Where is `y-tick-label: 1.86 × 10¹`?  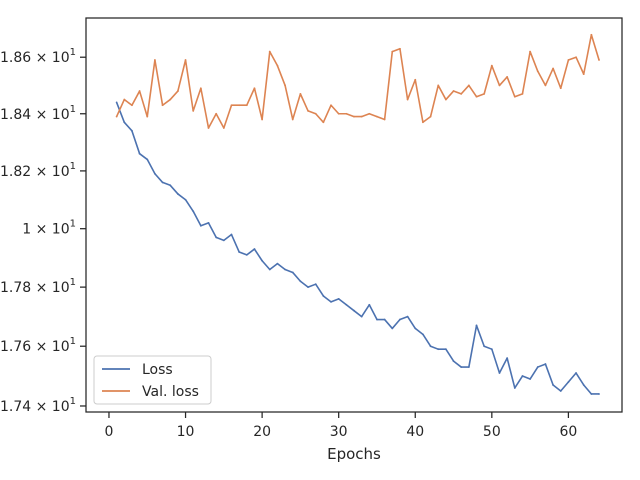 y-tick-label: 1.86 × 10¹ is located at coordinates (38, 56).